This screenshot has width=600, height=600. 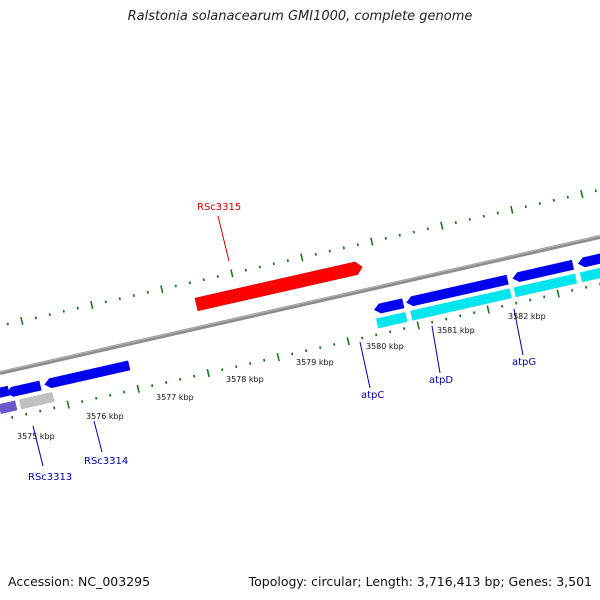 I want to click on leader-atpg, so click(x=518, y=332).